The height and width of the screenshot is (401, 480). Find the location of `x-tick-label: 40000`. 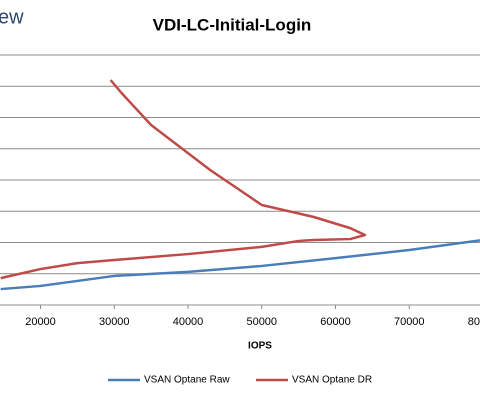

x-tick-label: 40000 is located at coordinates (188, 322).